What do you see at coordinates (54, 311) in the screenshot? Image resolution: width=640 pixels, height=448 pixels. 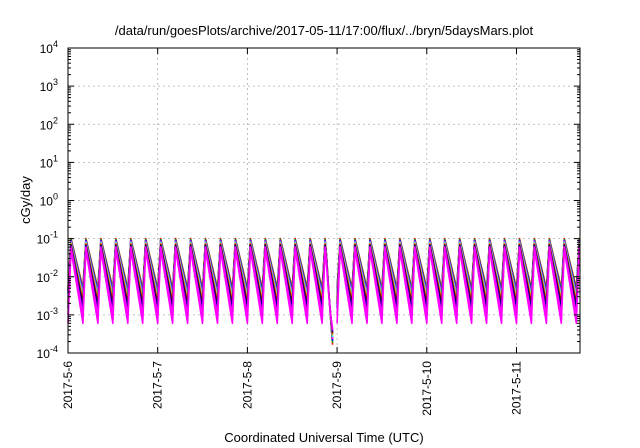 I see `y-tick-exponent: -3` at bounding box center [54, 311].